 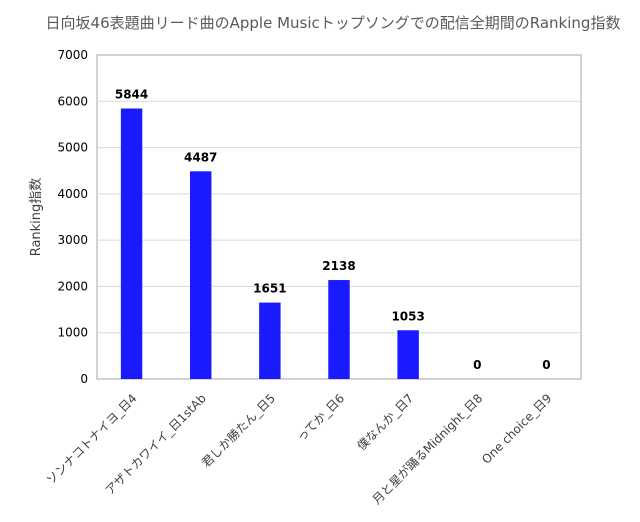 What do you see at coordinates (36, 217) in the screenshot?
I see `y-axis-label: Ranking指数` at bounding box center [36, 217].